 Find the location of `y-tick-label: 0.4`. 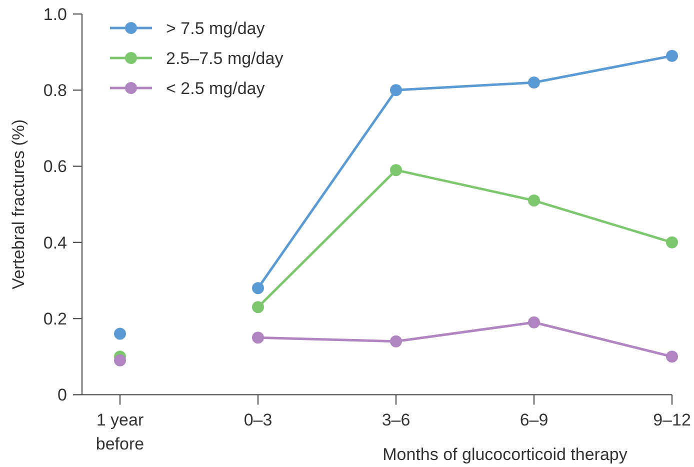

y-tick-label: 0.4 is located at coordinates (55, 242).